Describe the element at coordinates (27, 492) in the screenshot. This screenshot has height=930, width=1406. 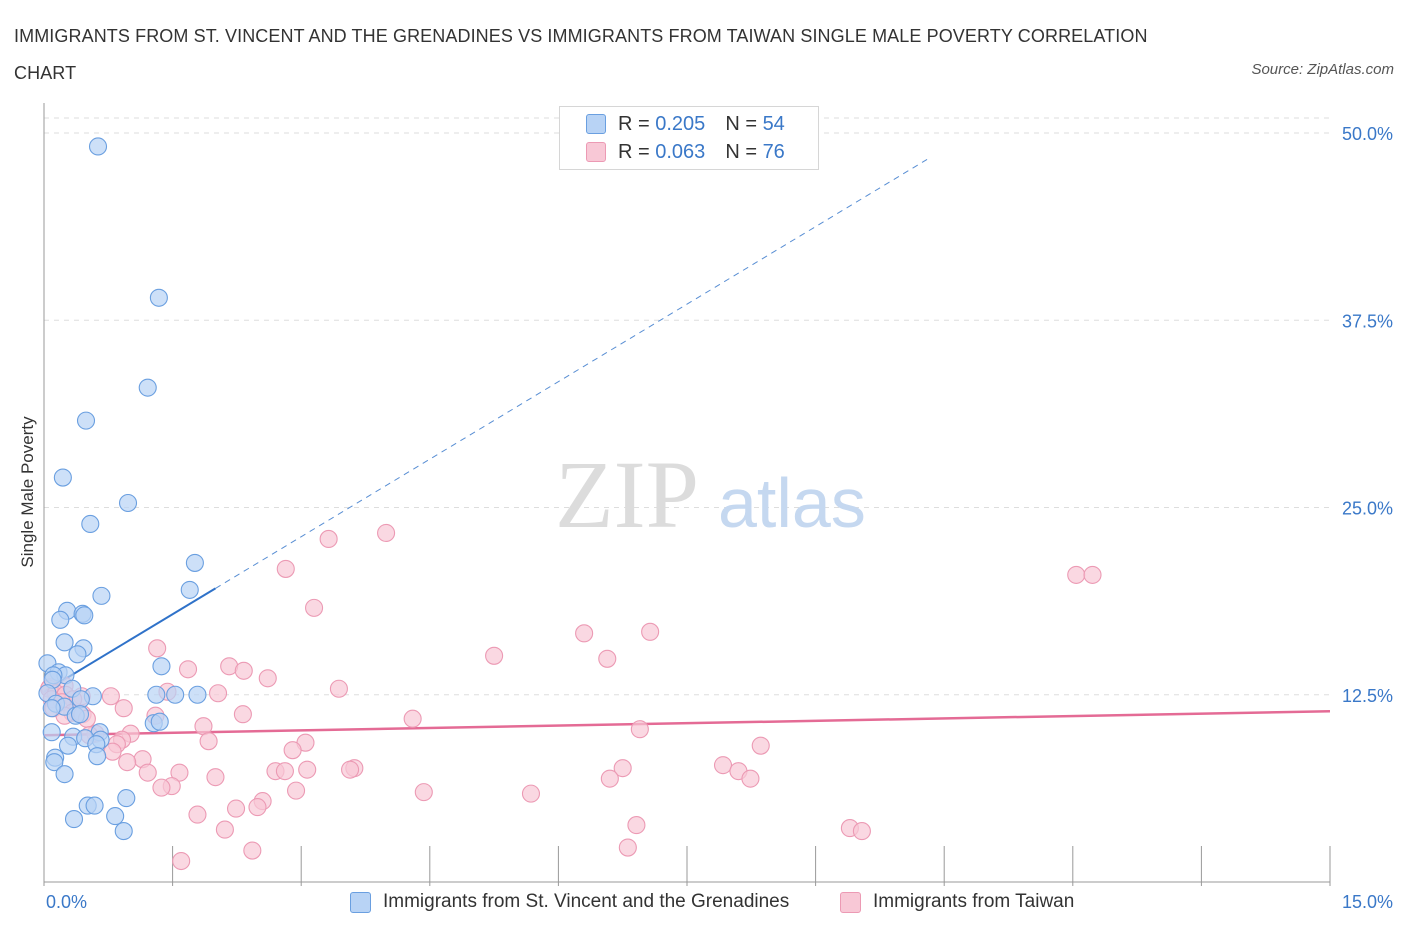
I see `y-axis-label: Single Male Poverty` at that location.